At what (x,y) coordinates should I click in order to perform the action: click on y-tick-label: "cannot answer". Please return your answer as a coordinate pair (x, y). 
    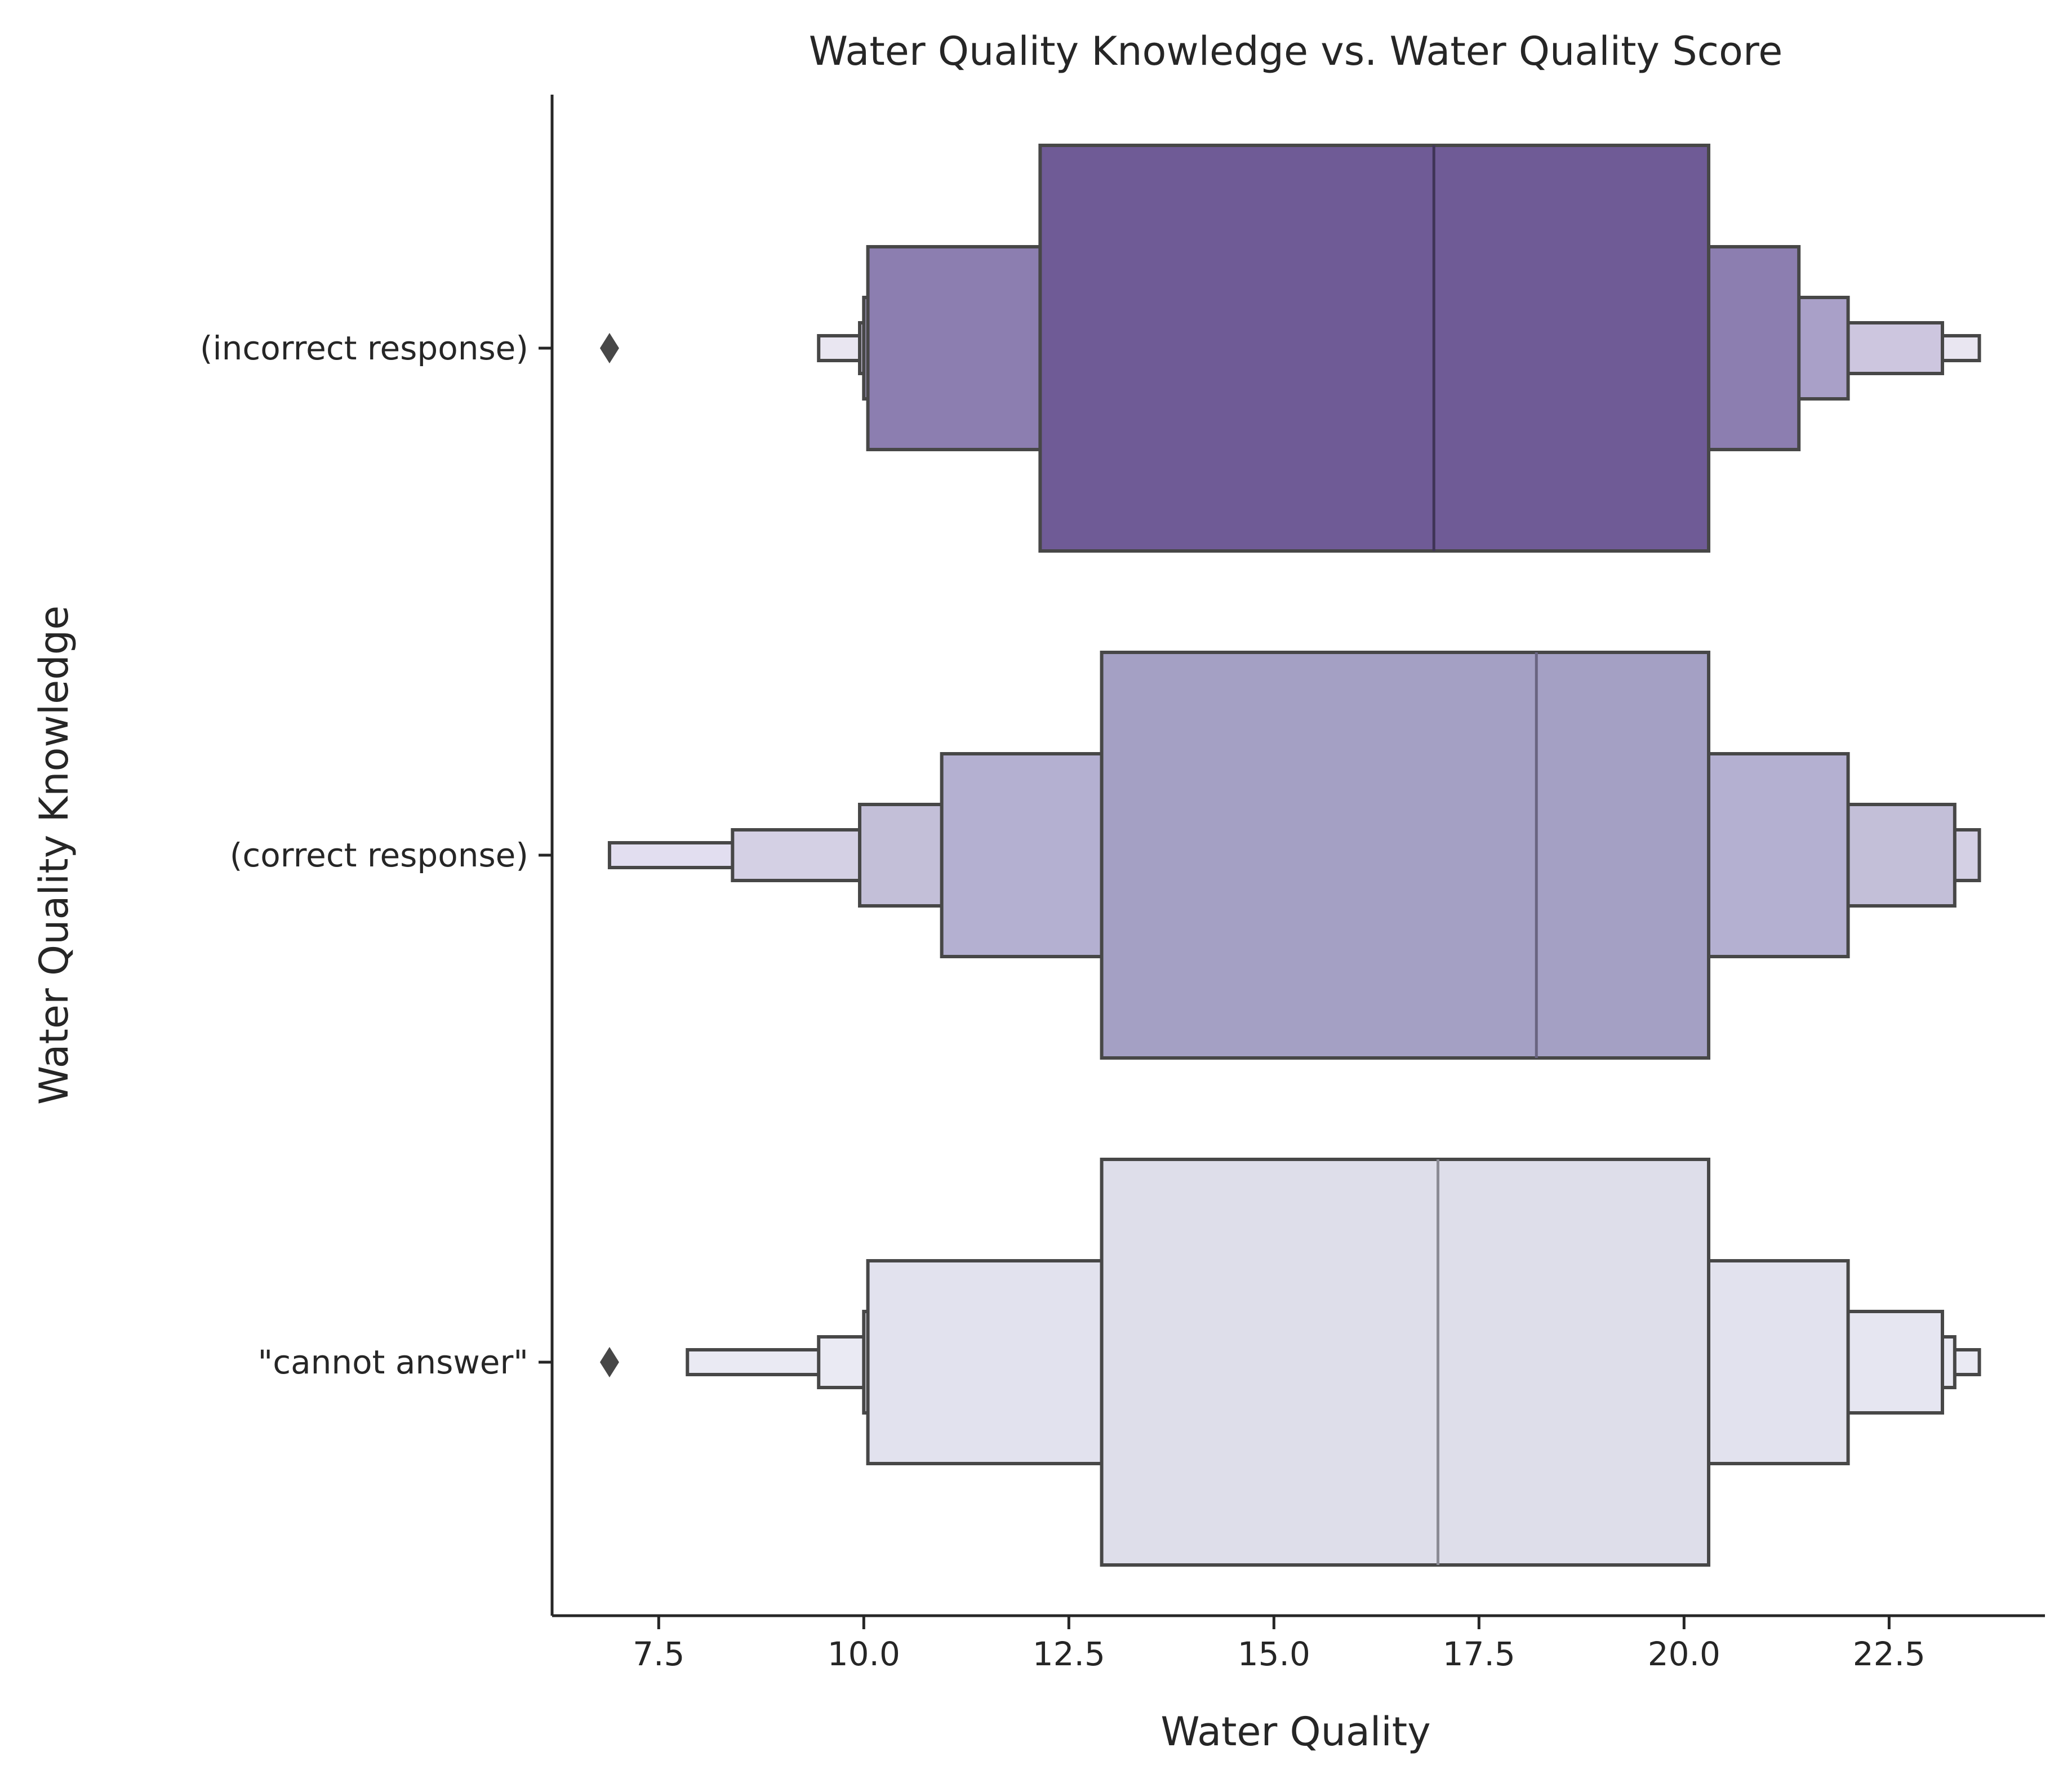
    Looking at the image, I should click on (393, 1362).